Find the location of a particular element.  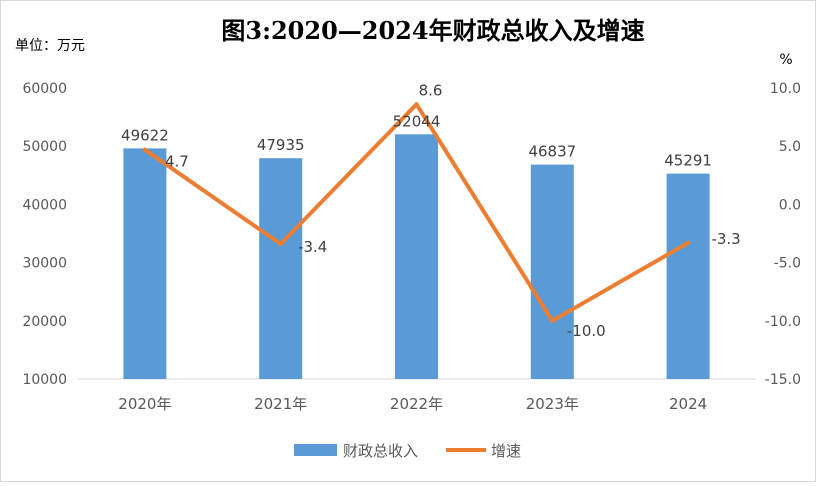

line-data-label: -3.3 is located at coordinates (725, 239).